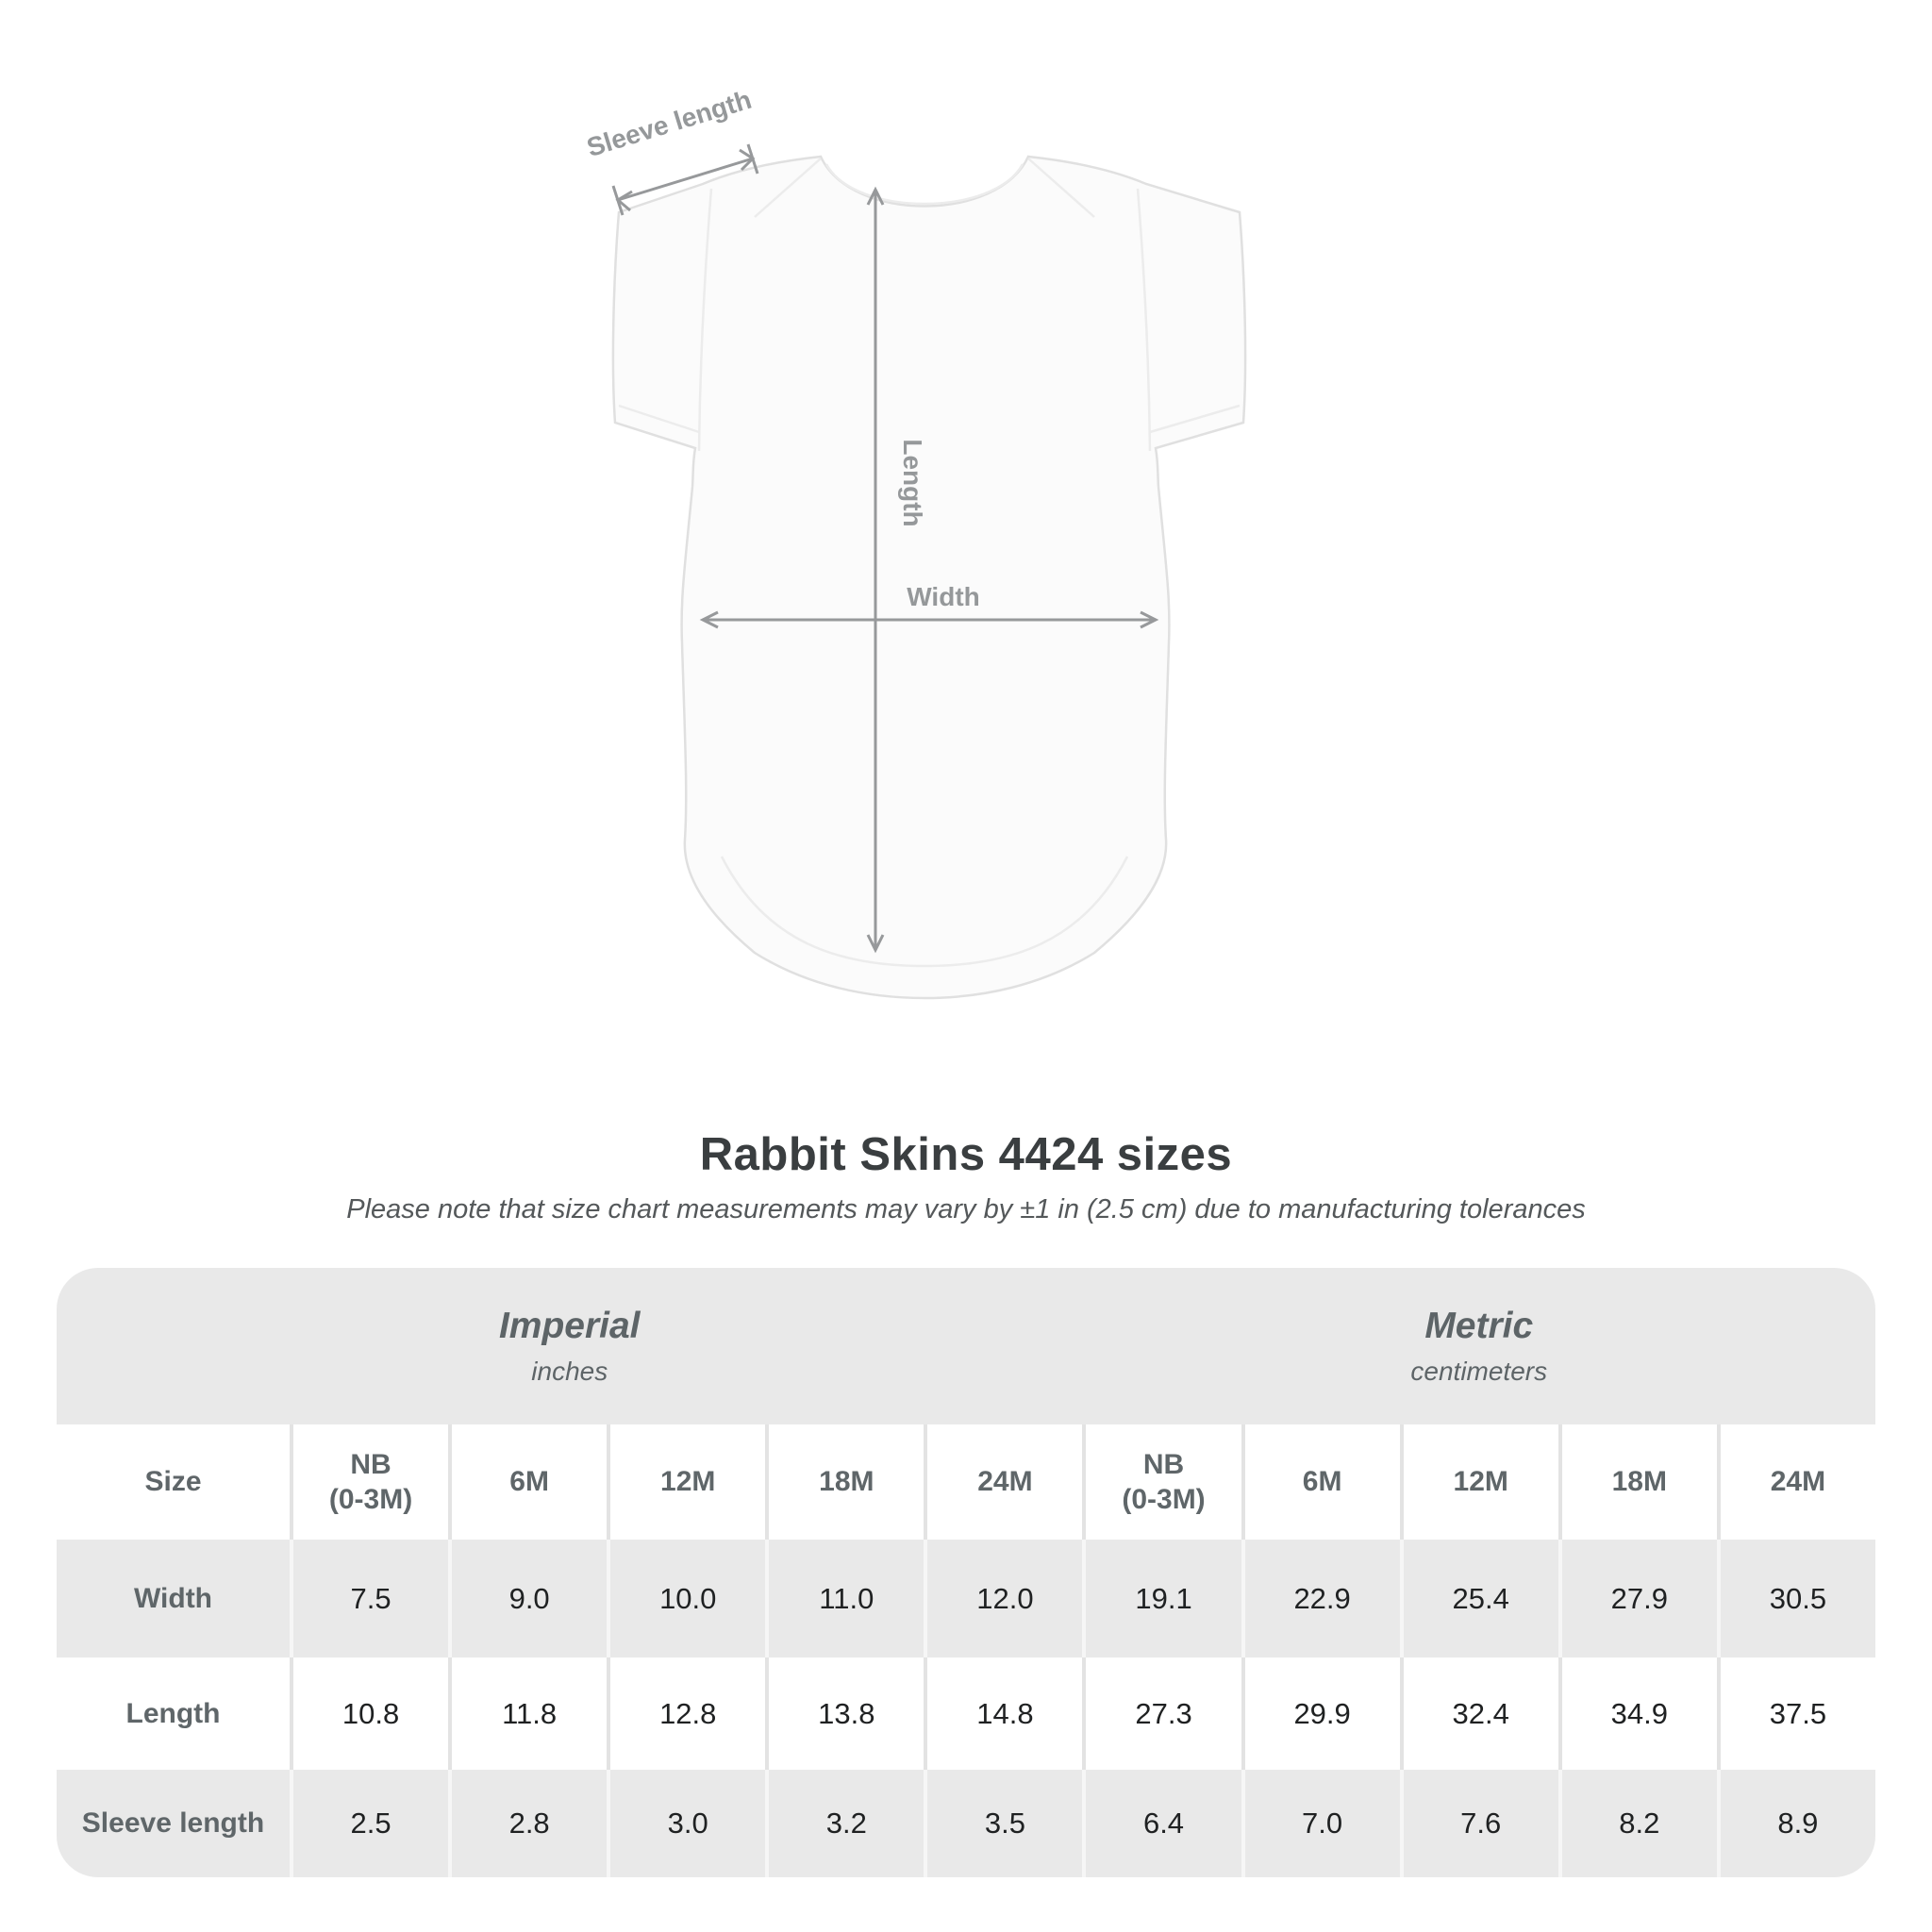  I want to click on table-cell: 12.8, so click(686, 1714).